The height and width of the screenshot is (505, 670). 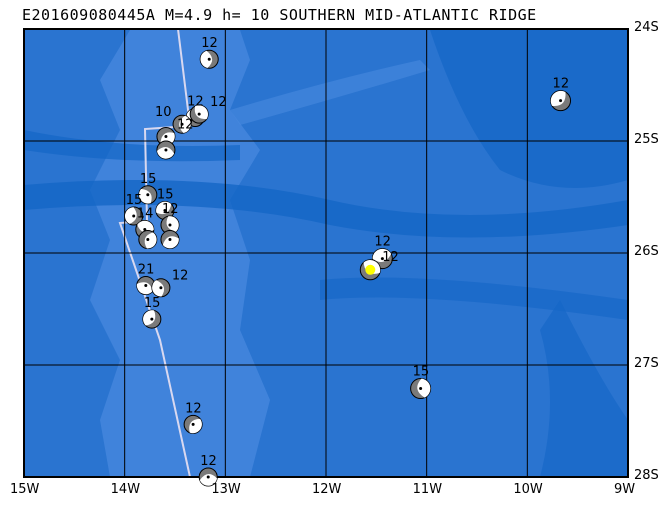 What do you see at coordinates (125, 489) in the screenshot?
I see `lon-tick-label: 14W` at bounding box center [125, 489].